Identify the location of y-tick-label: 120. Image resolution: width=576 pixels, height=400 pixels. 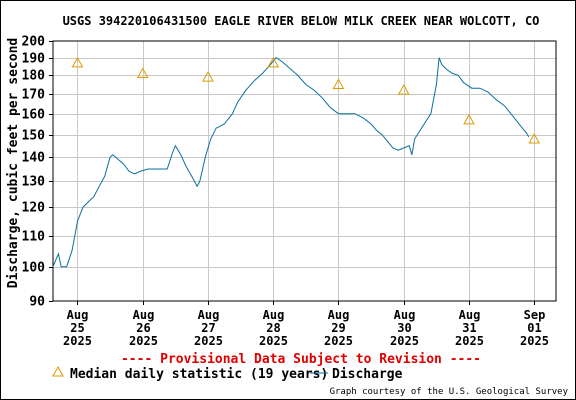
(34, 208).